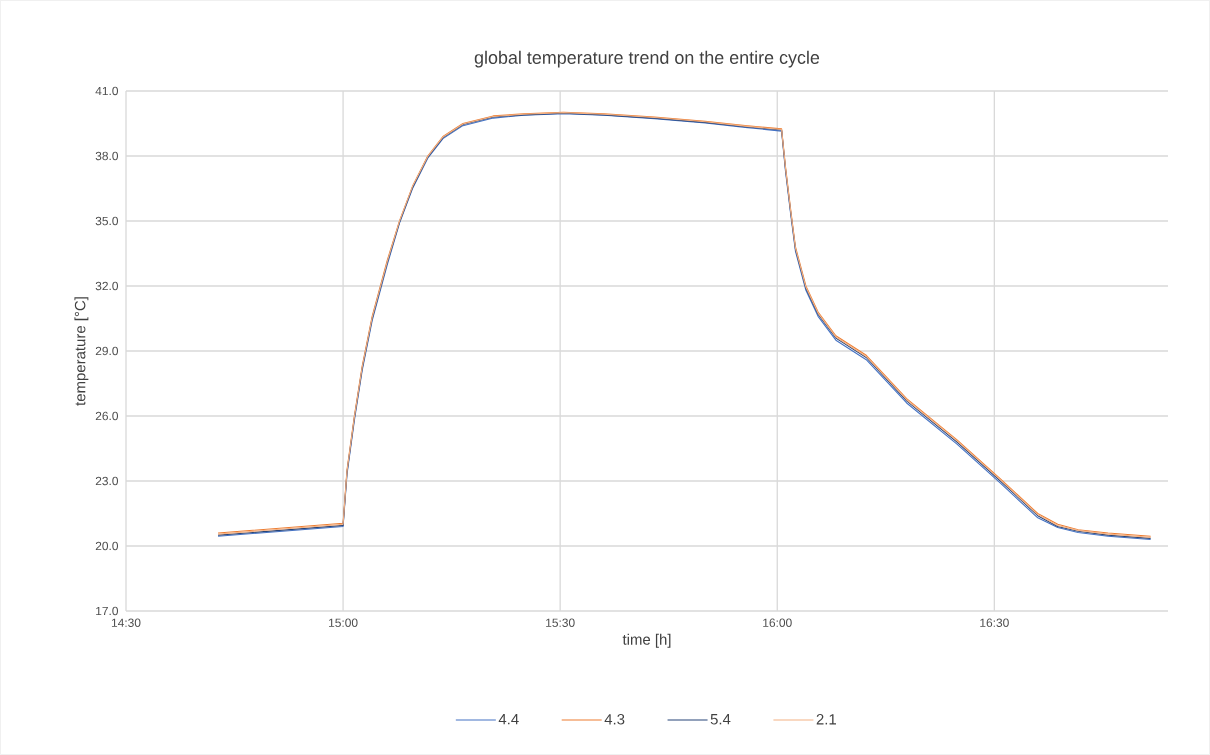 The height and width of the screenshot is (755, 1210). I want to click on y-tick-label: 32.0, so click(107, 286).